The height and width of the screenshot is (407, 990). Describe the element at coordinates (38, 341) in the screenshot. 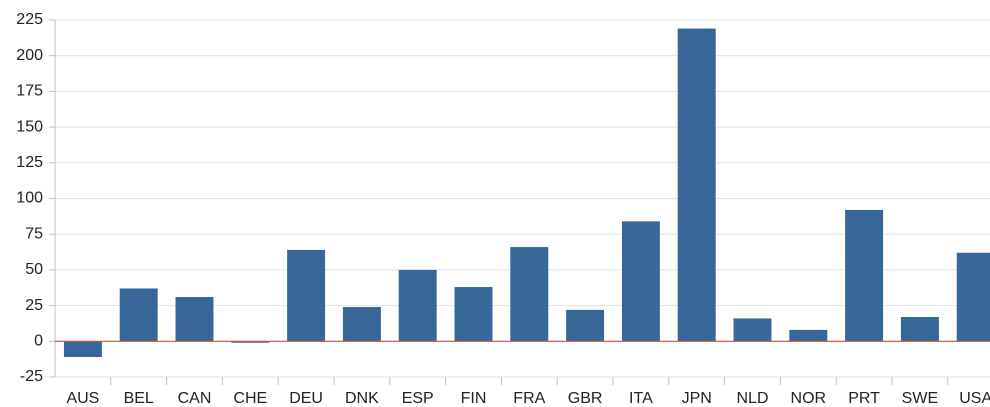

I see `y-tick-label: 0` at that location.